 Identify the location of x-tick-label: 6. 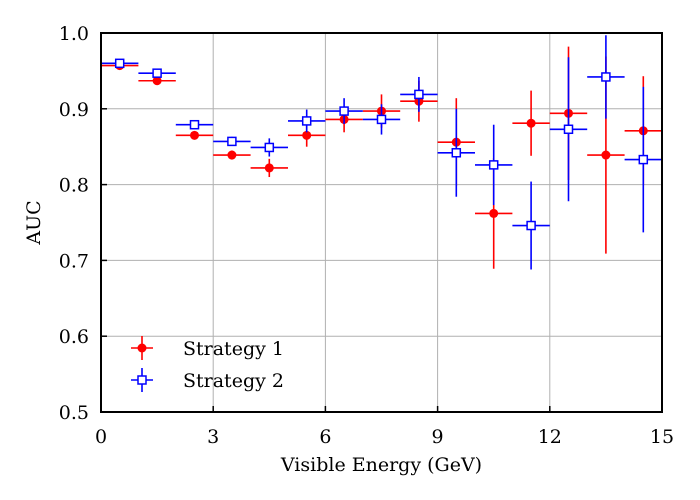
(325, 437).